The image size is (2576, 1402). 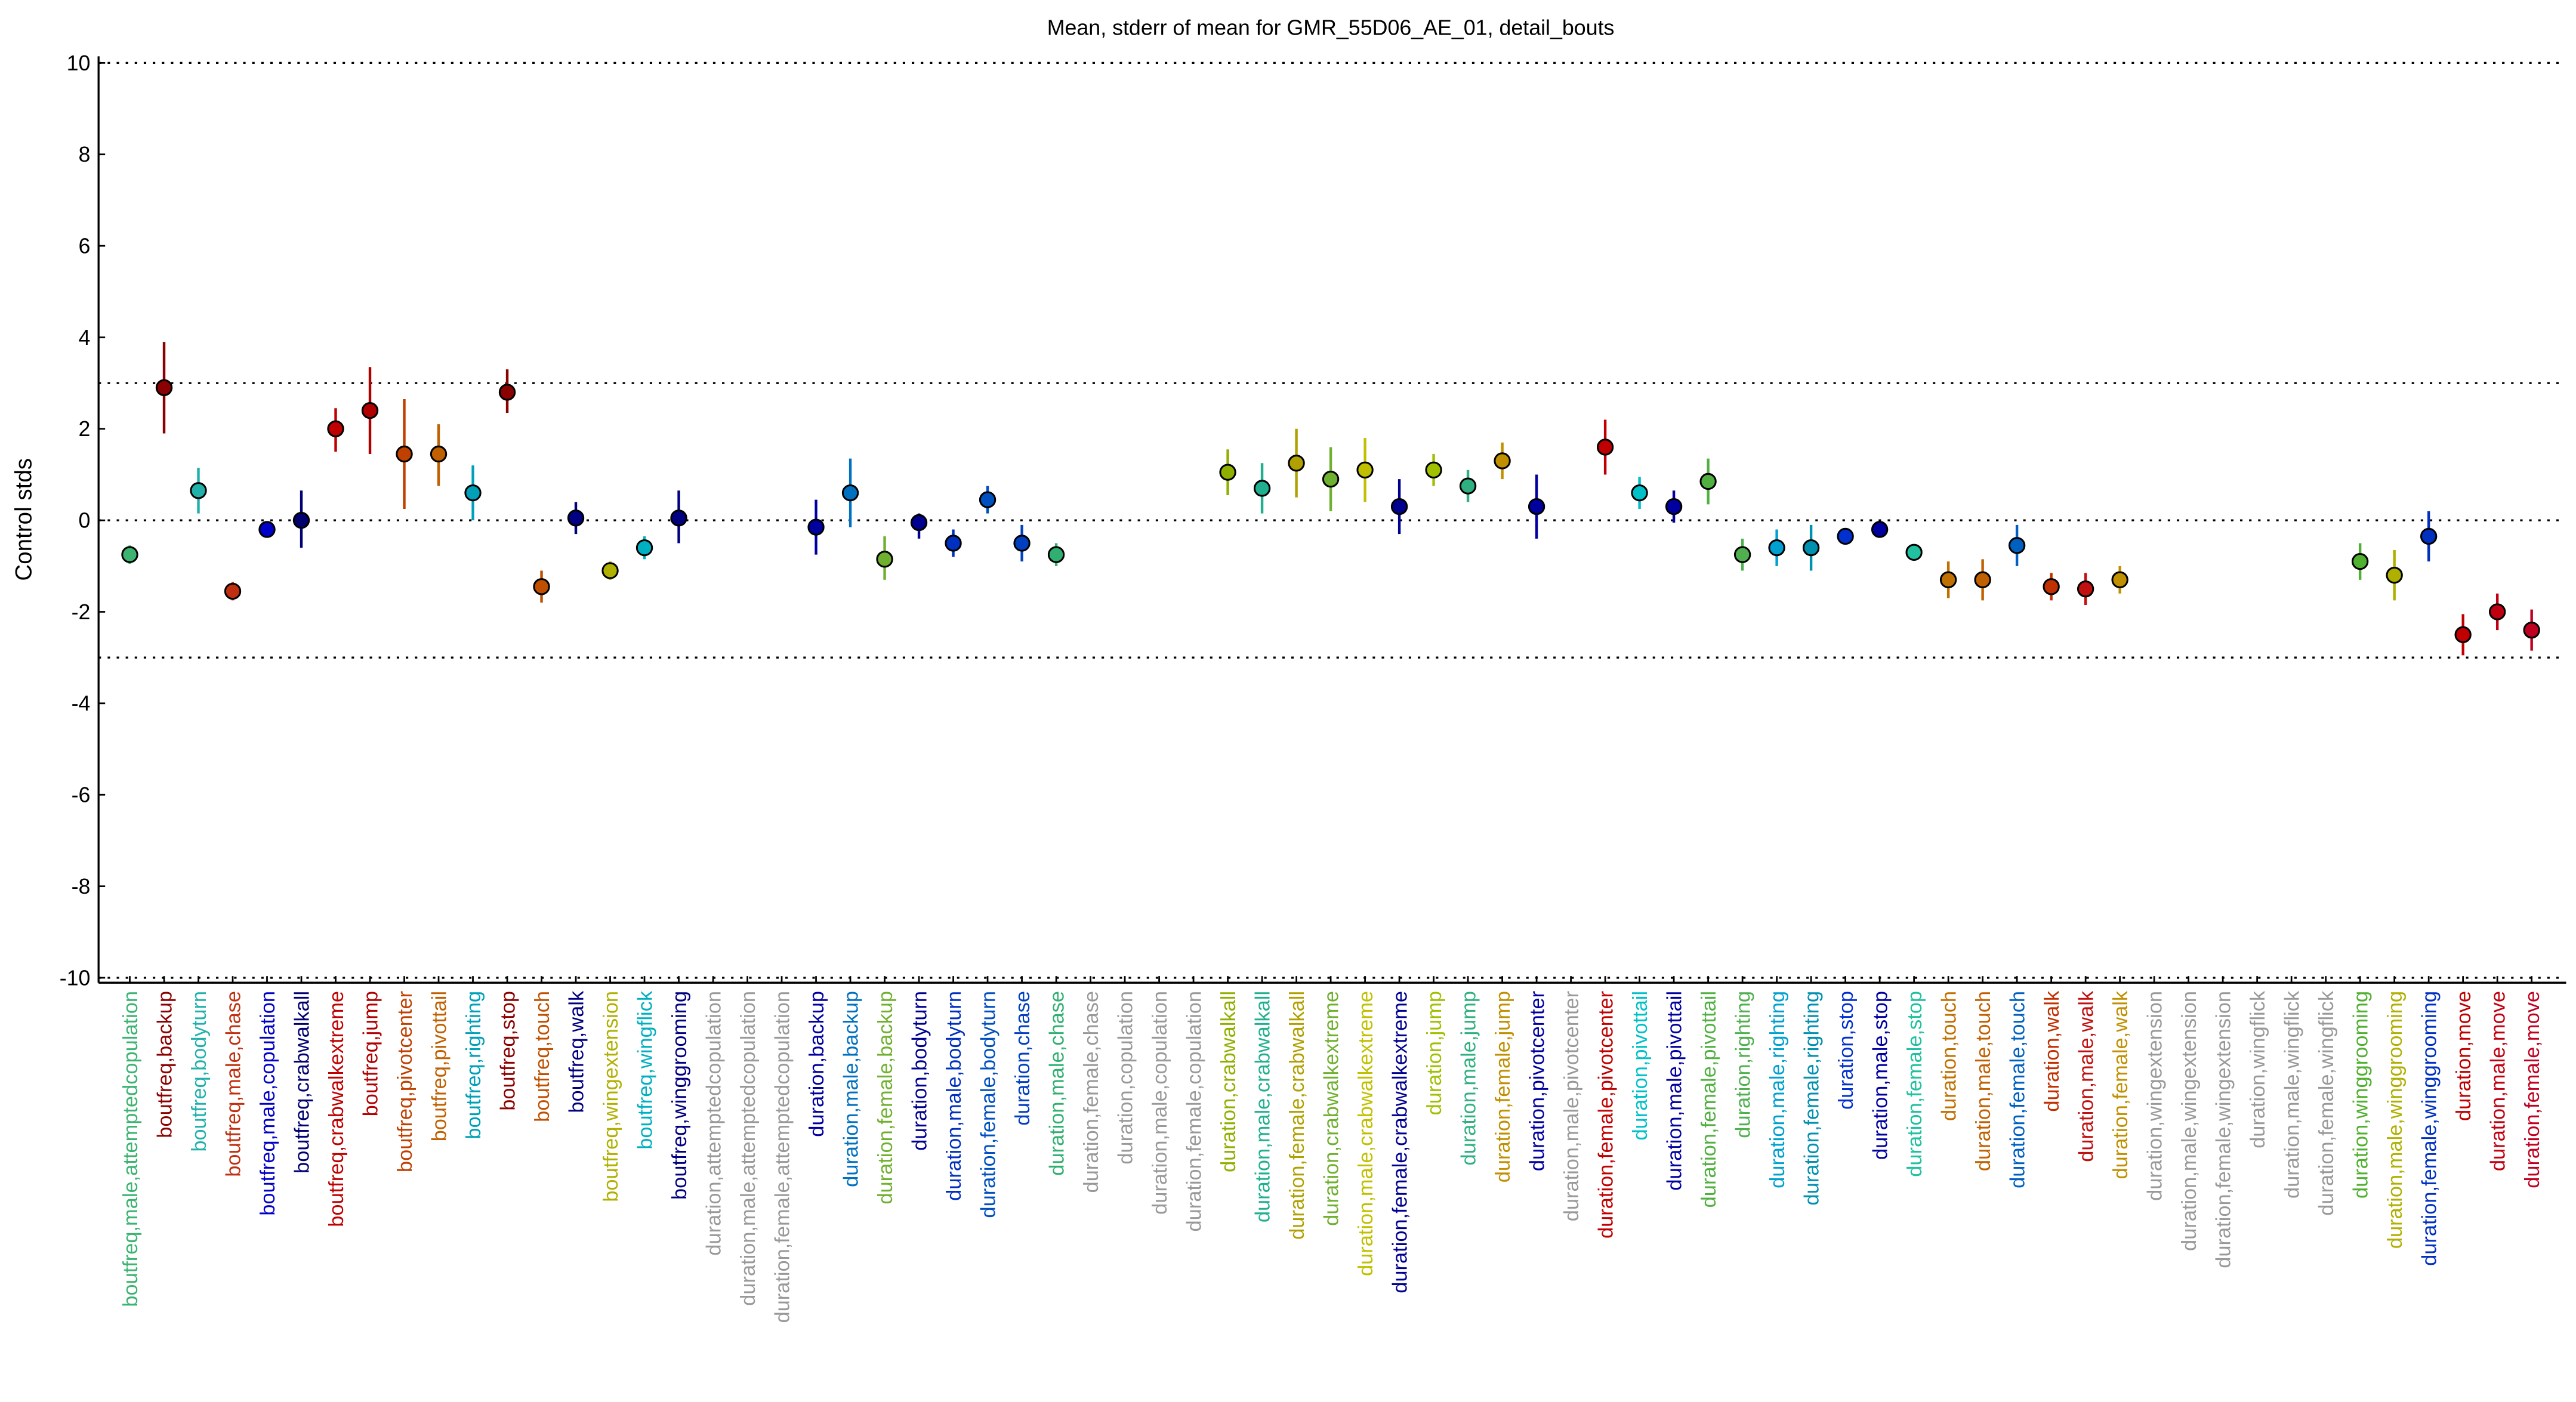 I want to click on x-tick-label: boutfreq,crabwalkextreme, so click(x=336, y=1109).